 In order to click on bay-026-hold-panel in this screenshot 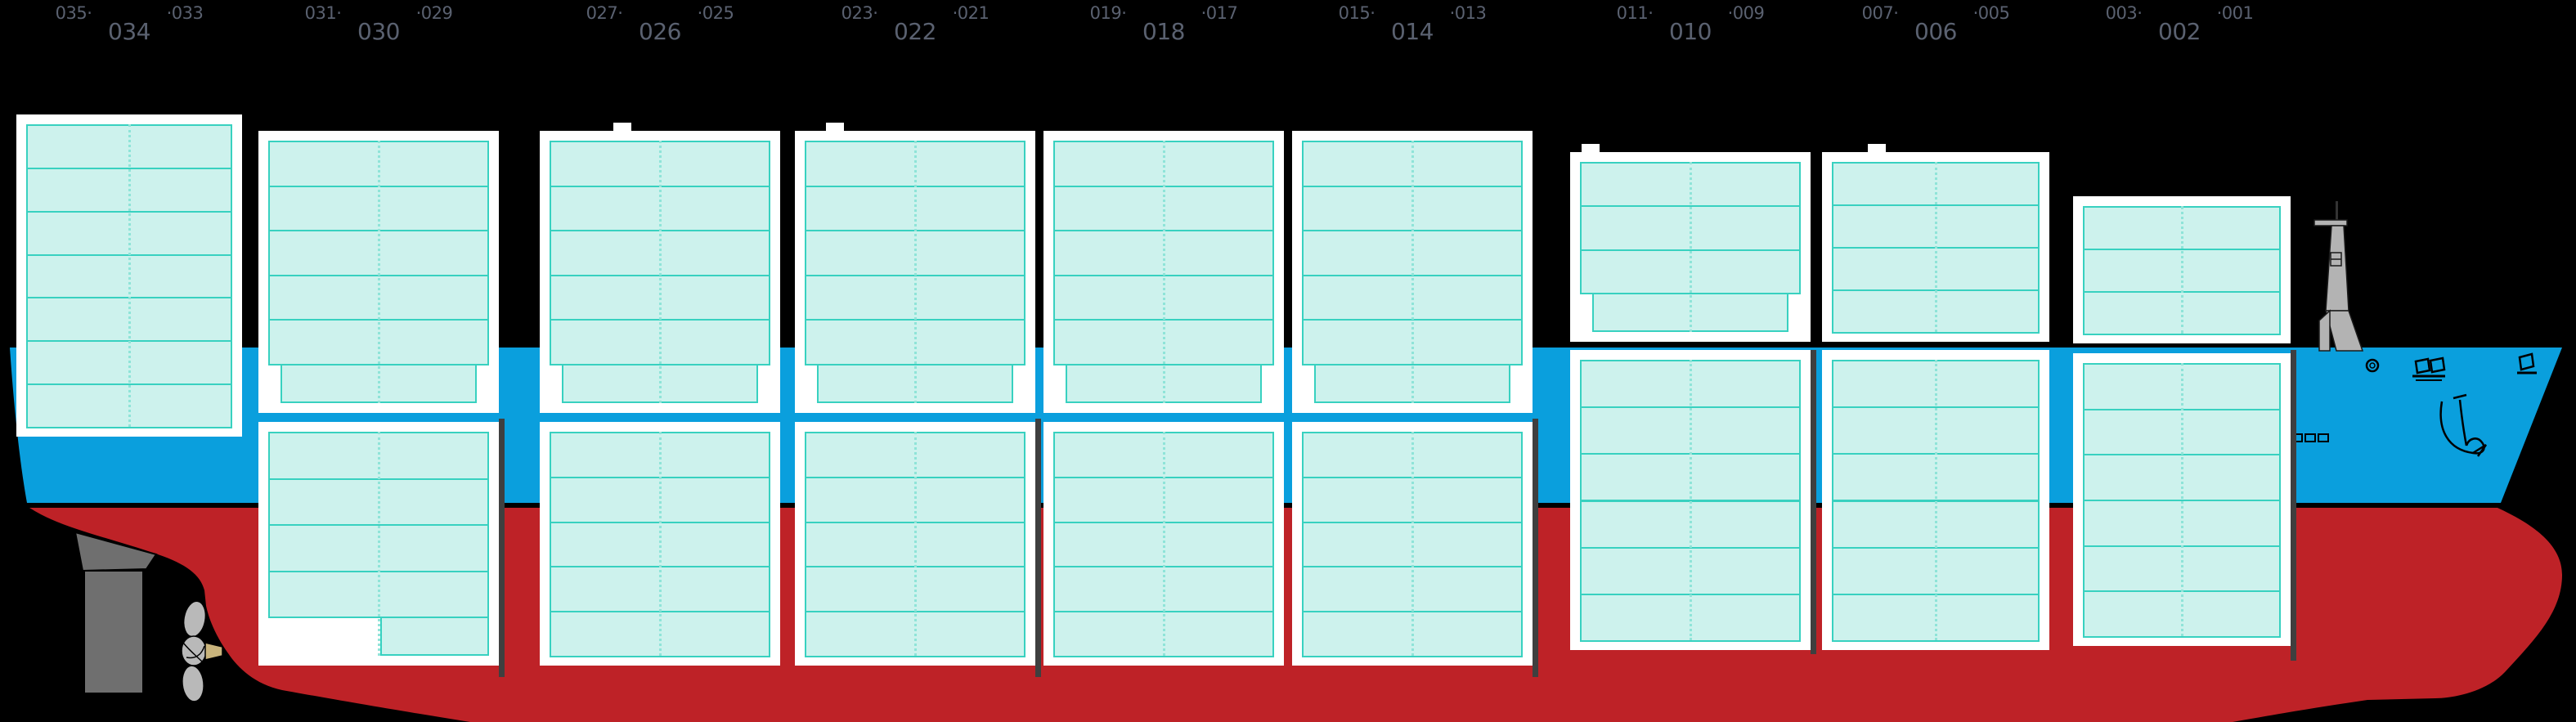, I will do `click(660, 544)`.